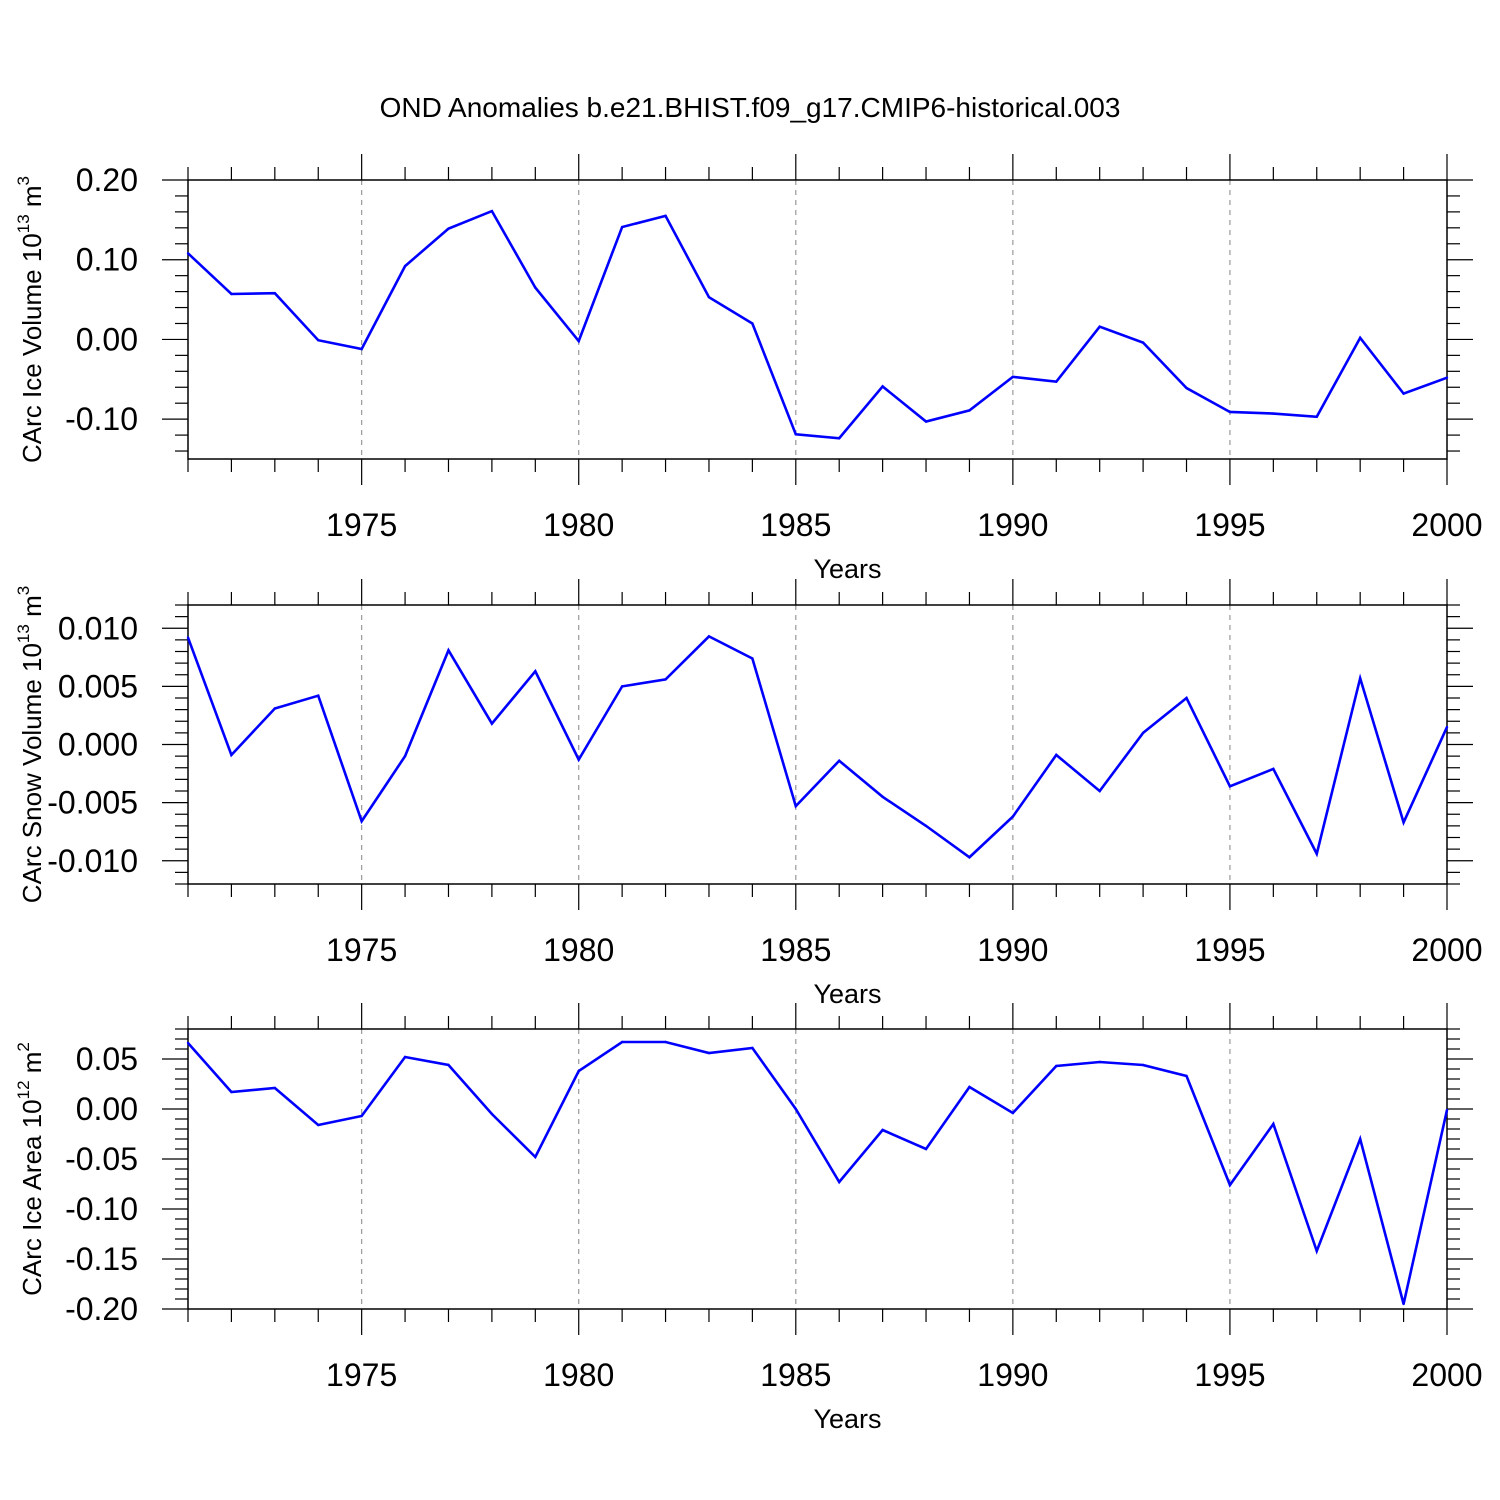 This screenshot has width=1500, height=1500. Describe the element at coordinates (107, 260) in the screenshot. I see `y-tick-label: 0.10` at that location.